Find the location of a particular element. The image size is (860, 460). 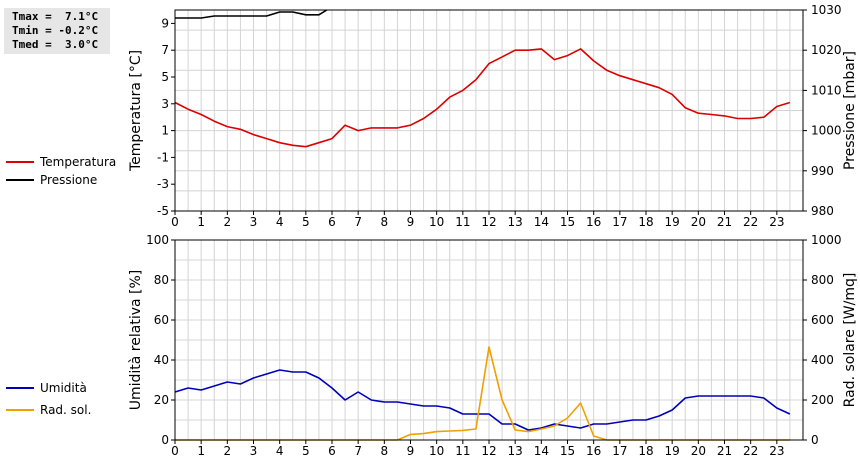

top-x-tick-label: 8 is located at coordinates (385, 222).